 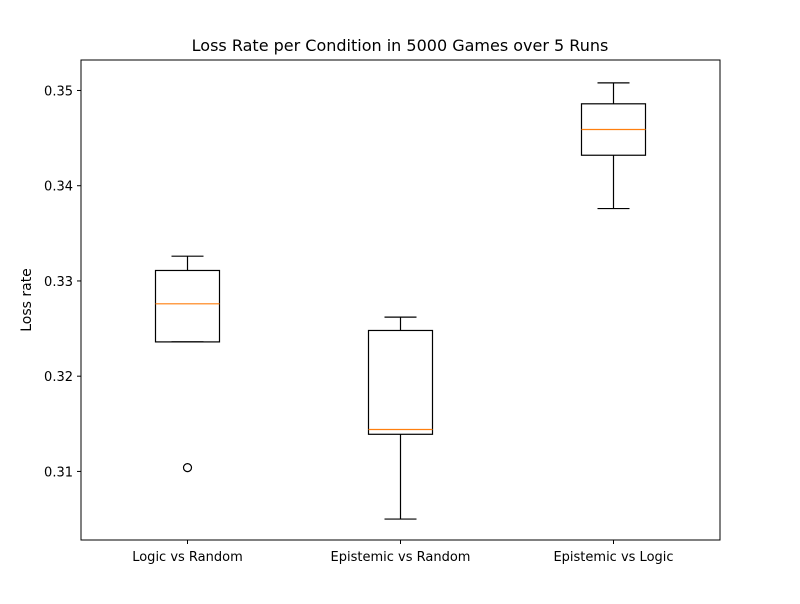 What do you see at coordinates (58, 377) in the screenshot?
I see `y-tick-label: 0.32` at bounding box center [58, 377].